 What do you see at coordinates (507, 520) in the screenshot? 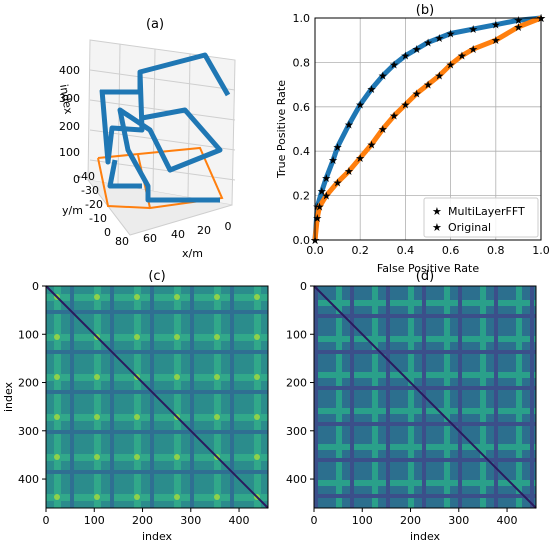
I see `x-tick: 400` at bounding box center [507, 520].